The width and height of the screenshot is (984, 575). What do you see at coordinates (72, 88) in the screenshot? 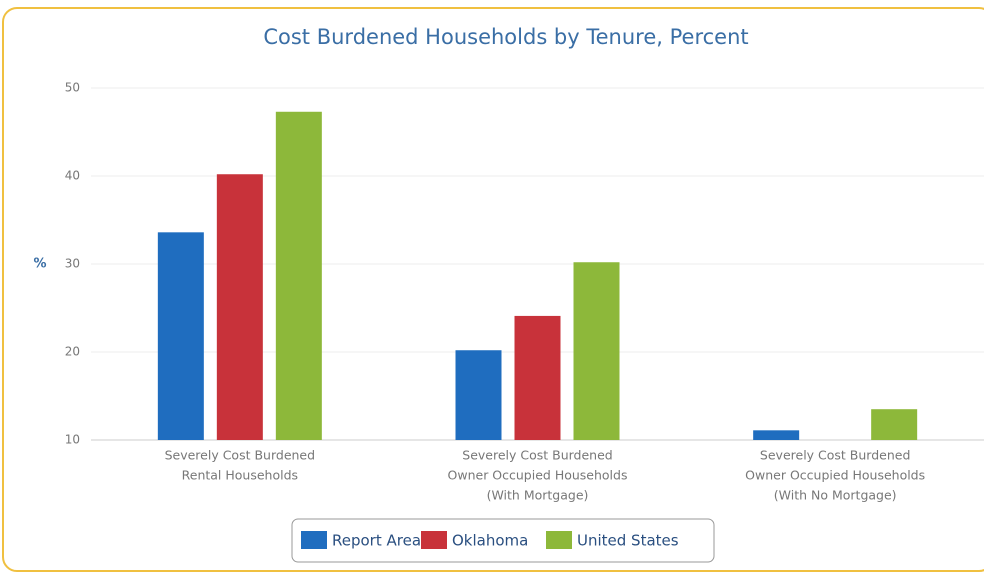
I see `y-tick-label: 50` at bounding box center [72, 88].